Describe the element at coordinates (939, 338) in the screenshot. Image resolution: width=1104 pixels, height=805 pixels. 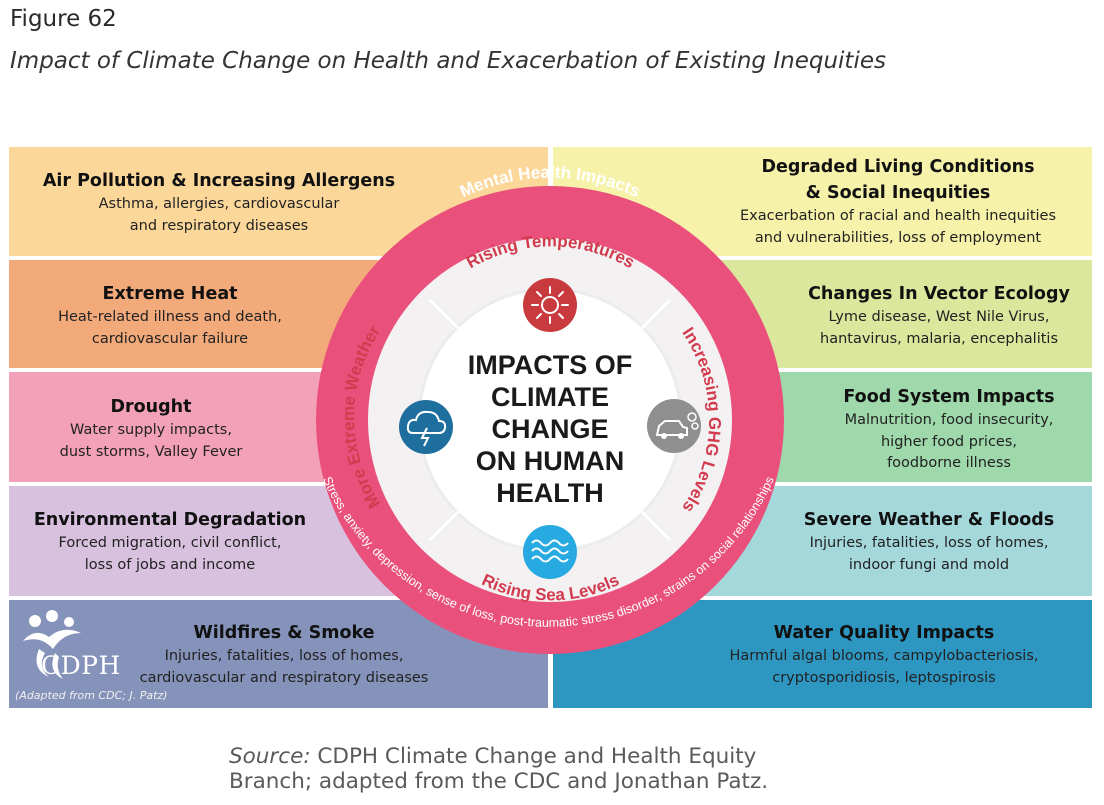
I see `vector-ecology-line2: hantavirus, malaria, encephalitis` at that location.